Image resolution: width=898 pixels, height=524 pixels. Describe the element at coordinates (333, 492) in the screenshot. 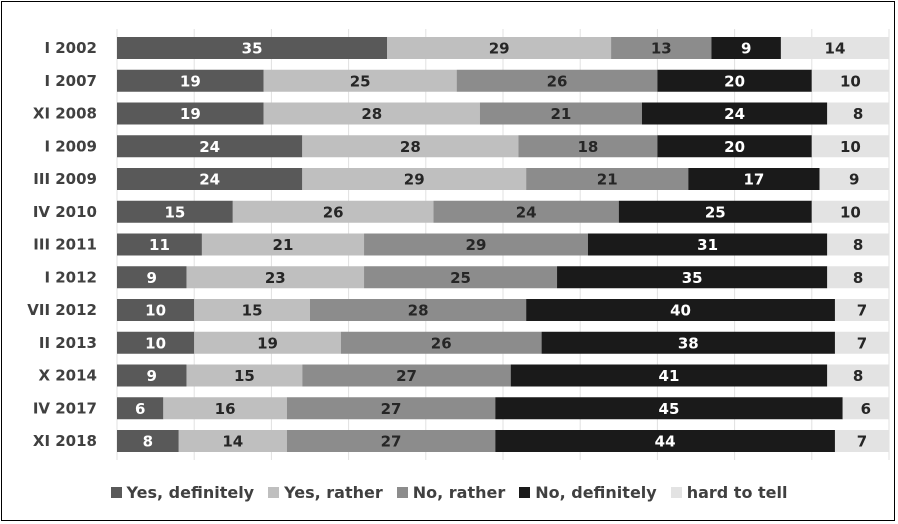

I see `legend-label: Yes, rather` at that location.